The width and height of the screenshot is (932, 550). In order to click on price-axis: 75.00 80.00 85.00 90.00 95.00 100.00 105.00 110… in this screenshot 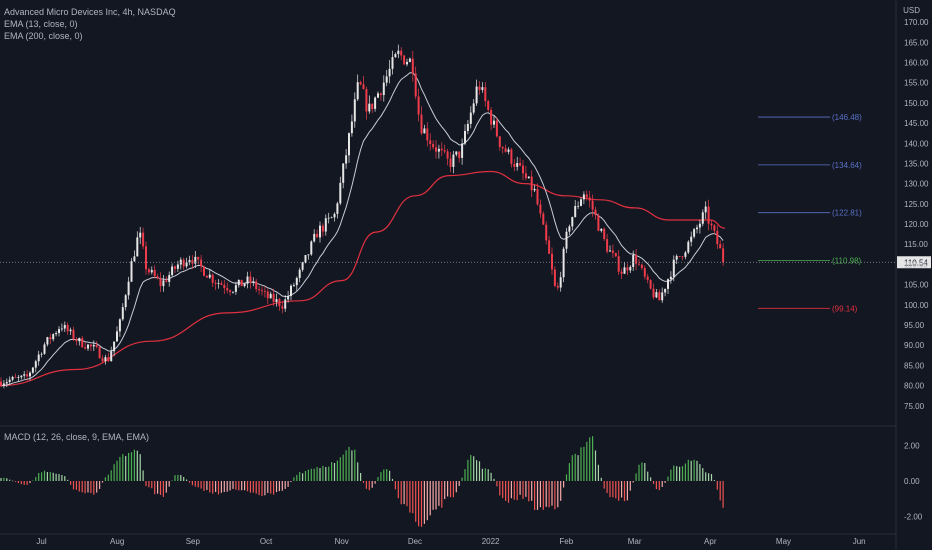, I will do `click(916, 214)`.